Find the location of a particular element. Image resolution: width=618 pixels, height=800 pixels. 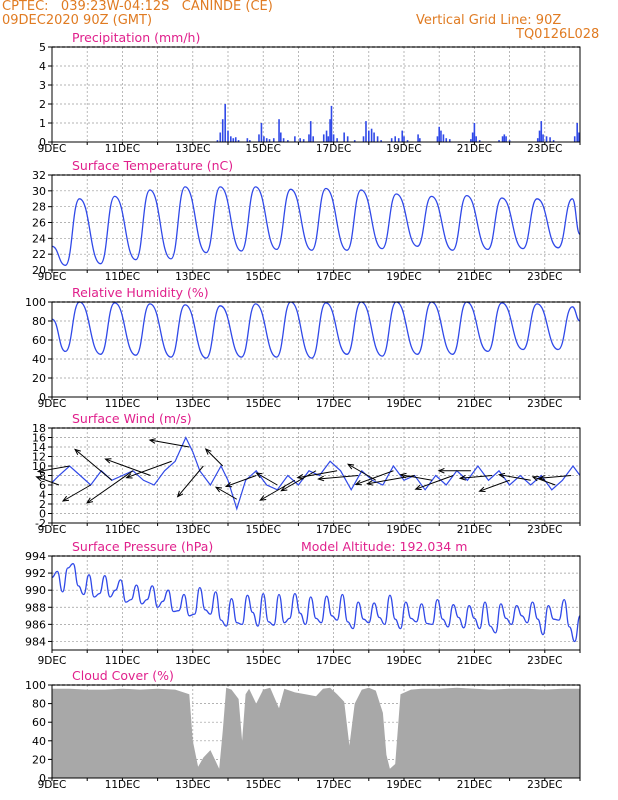

panel3-title: Surface Wind (m/s) is located at coordinates (132, 418).